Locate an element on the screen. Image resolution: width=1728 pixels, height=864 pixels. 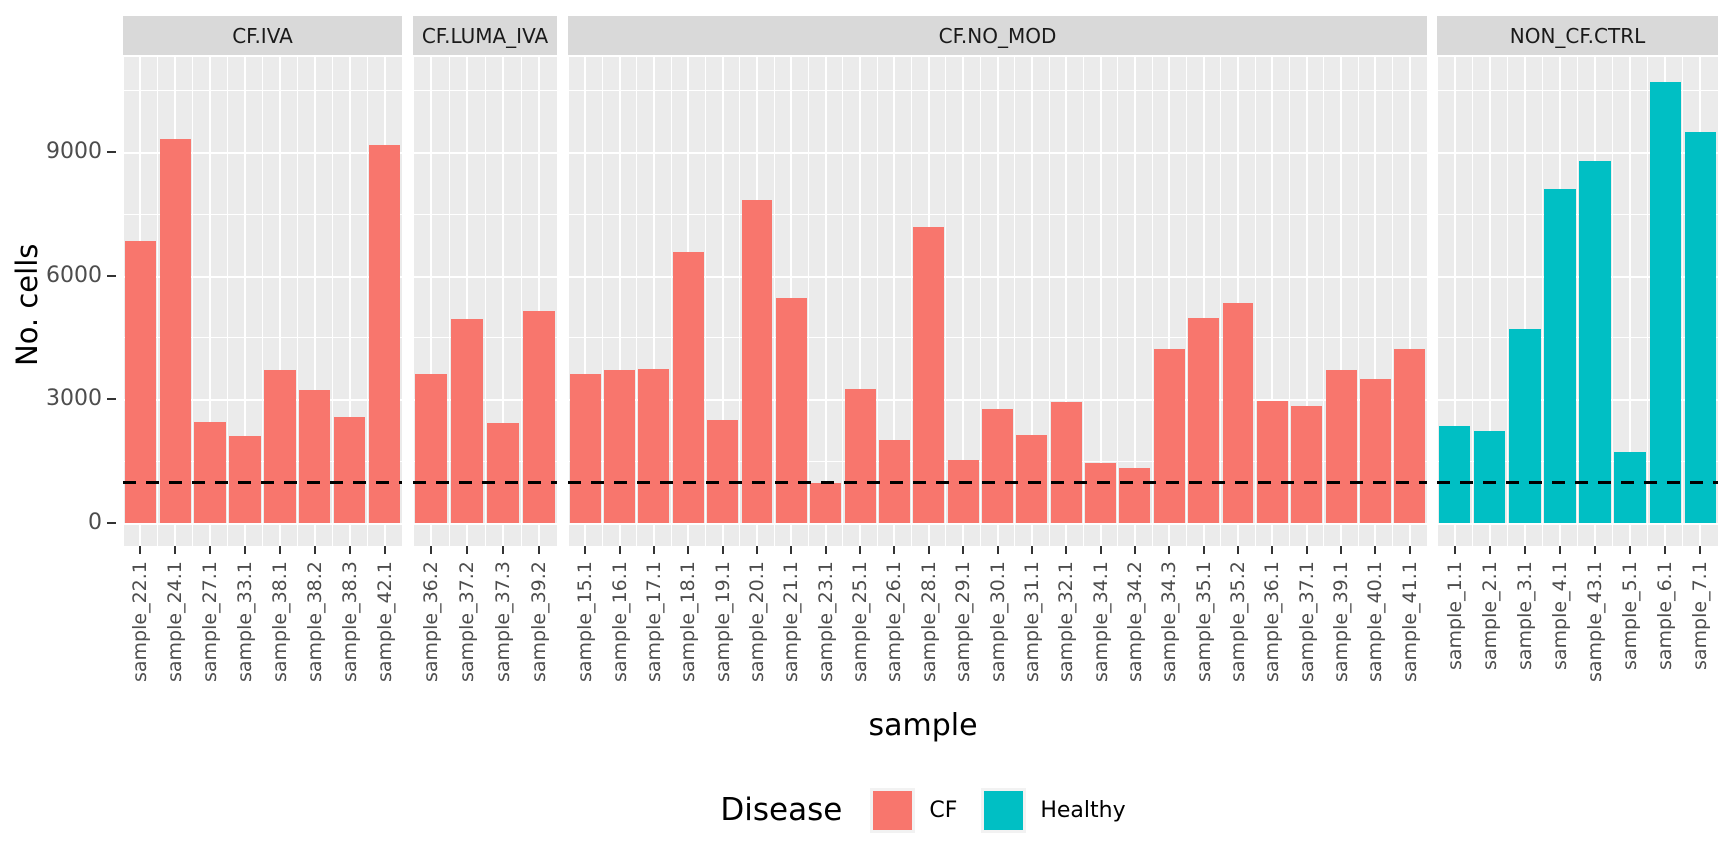
x-tick-label: sample_38.1 is located at coordinates (279, 621).